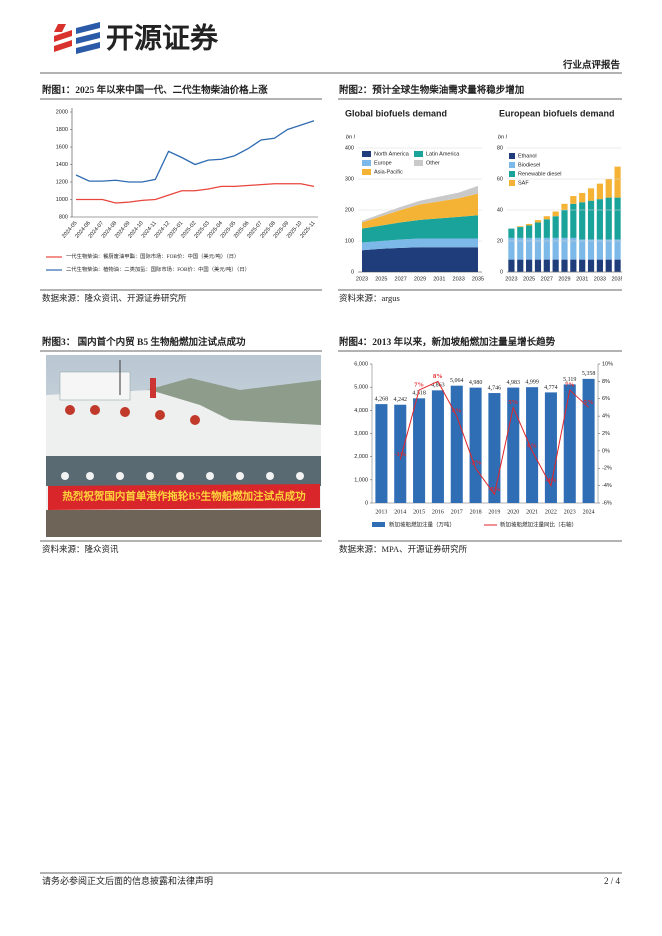 This screenshot has height=936, width=662. Describe the element at coordinates (401, 400) in the screenshot. I see `data-label: 4,242` at that location.